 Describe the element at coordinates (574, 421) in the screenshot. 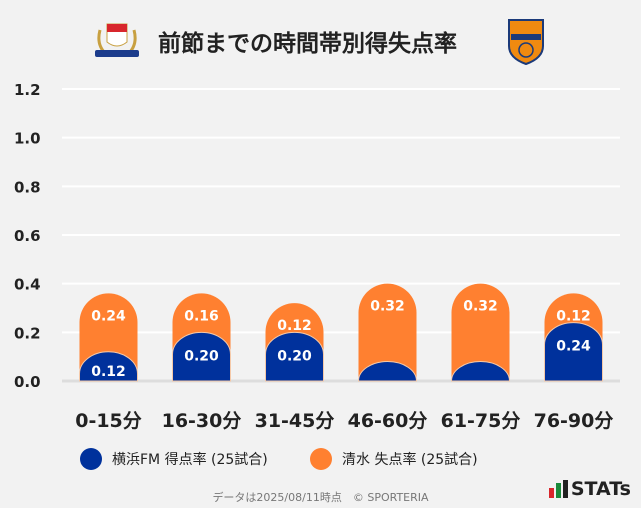

I see `x-tick-label: 76-90分` at that location.